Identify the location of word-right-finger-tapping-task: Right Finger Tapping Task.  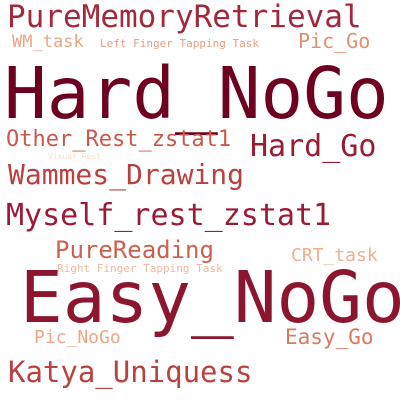
(140, 268).